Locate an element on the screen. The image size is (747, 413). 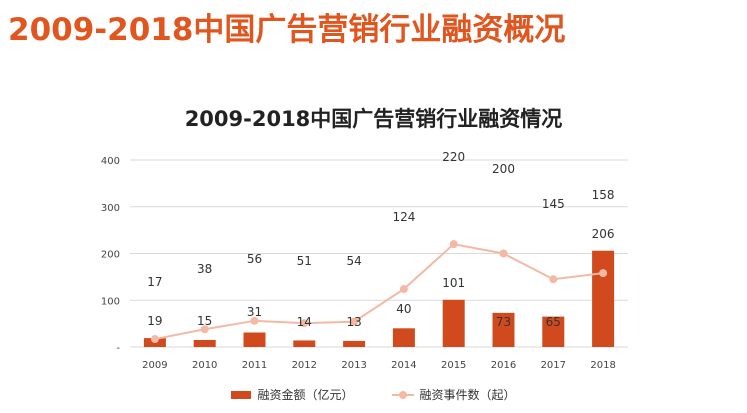
x-tick-label: 2018 is located at coordinates (602, 365).